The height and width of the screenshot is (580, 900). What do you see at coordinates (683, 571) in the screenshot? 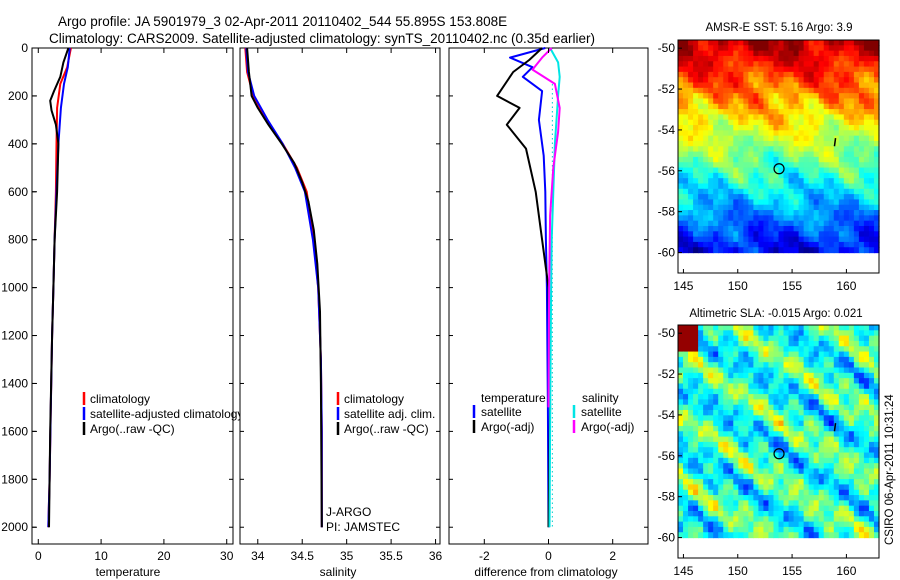
I see `map-x-tick-label: 145` at bounding box center [683, 571].